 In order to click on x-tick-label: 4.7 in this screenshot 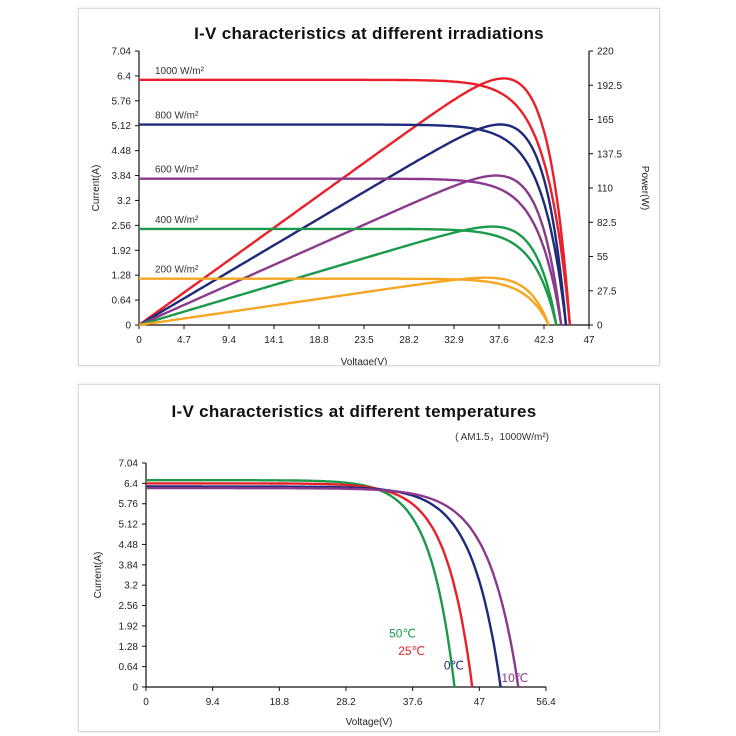, I will do `click(184, 340)`.